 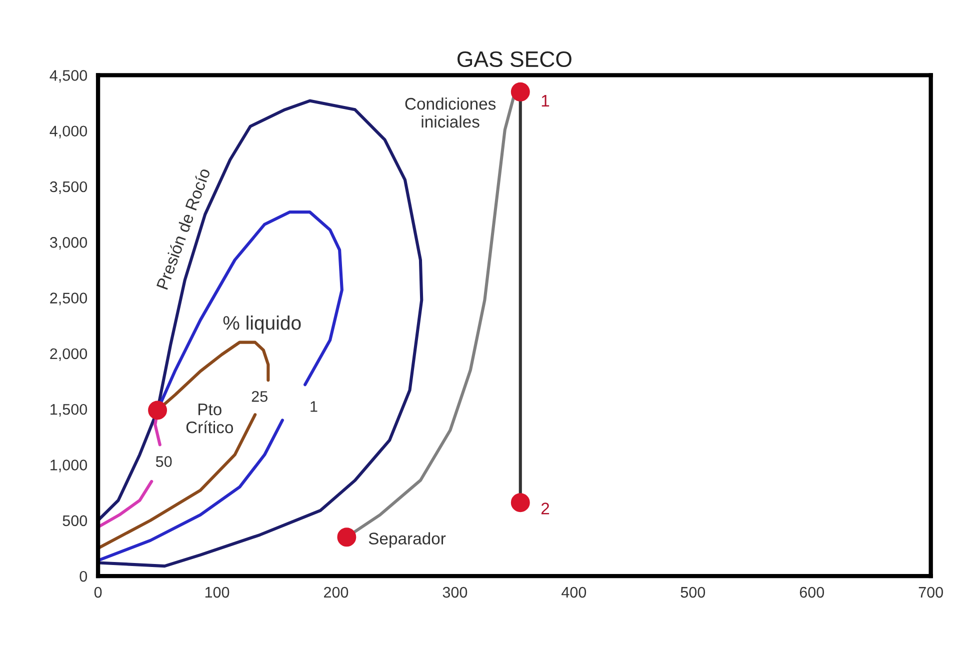 What do you see at coordinates (407, 540) in the screenshot?
I see `annotation: Separador` at bounding box center [407, 540].